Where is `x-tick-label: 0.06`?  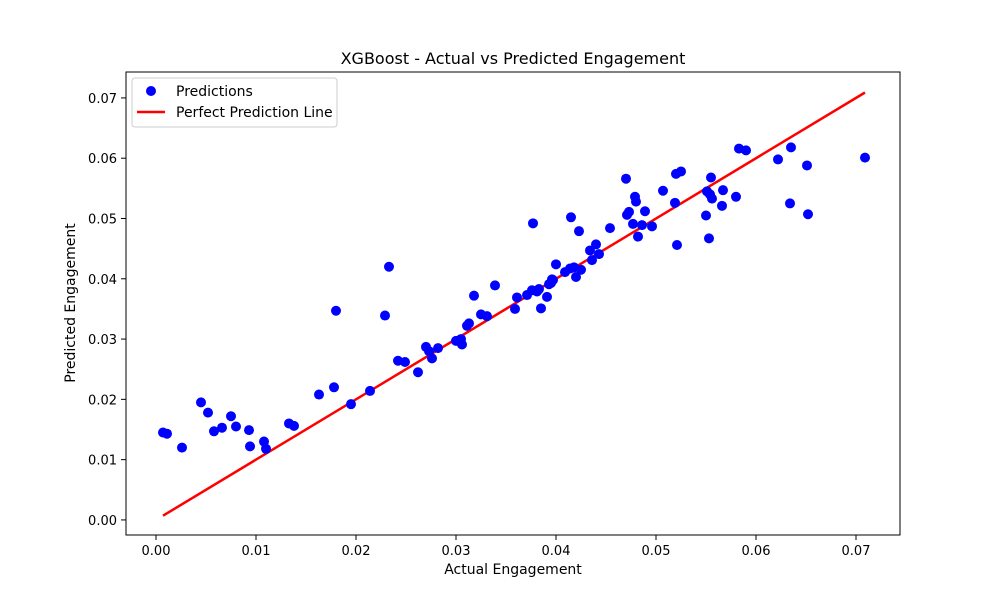
x-tick-label: 0.06 is located at coordinates (756, 551).